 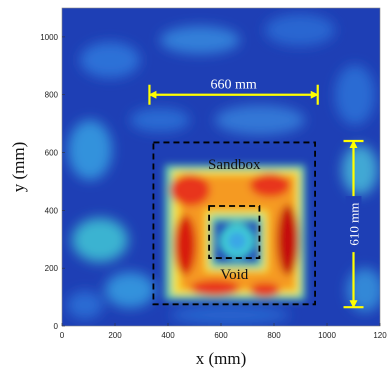 I want to click on sandbox-label: Sandbox, so click(x=234, y=165).